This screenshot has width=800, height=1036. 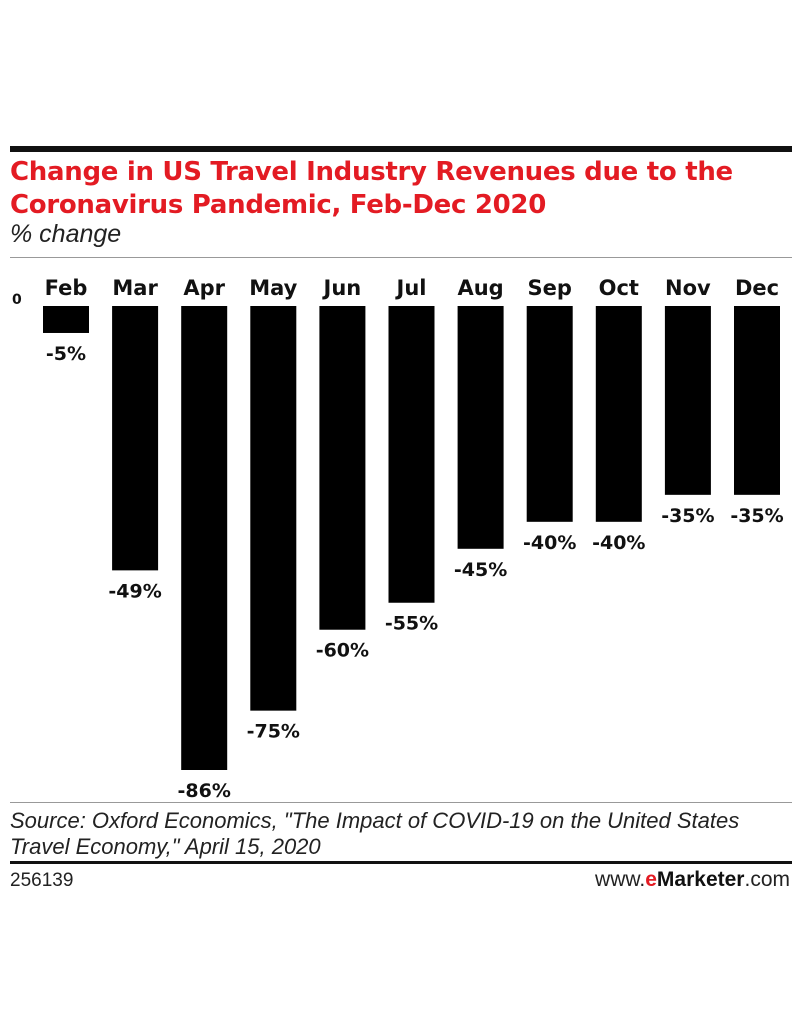 I want to click on category-label-oct: Oct, so click(x=619, y=288).